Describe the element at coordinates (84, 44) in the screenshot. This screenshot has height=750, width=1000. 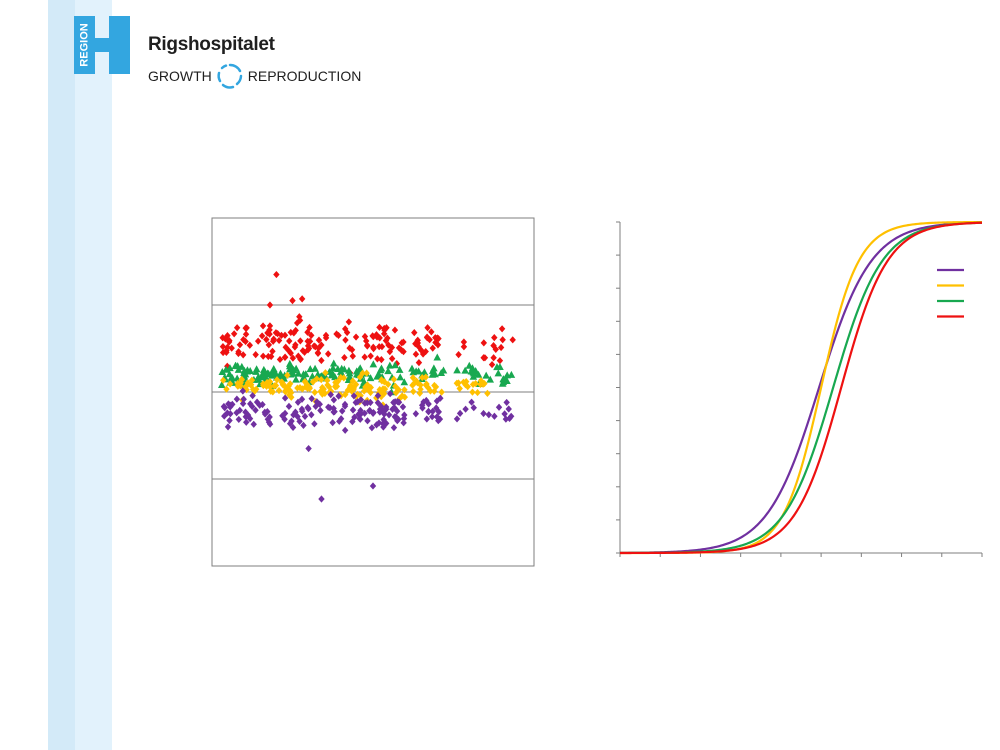
I see `logo-text: REGION` at that location.